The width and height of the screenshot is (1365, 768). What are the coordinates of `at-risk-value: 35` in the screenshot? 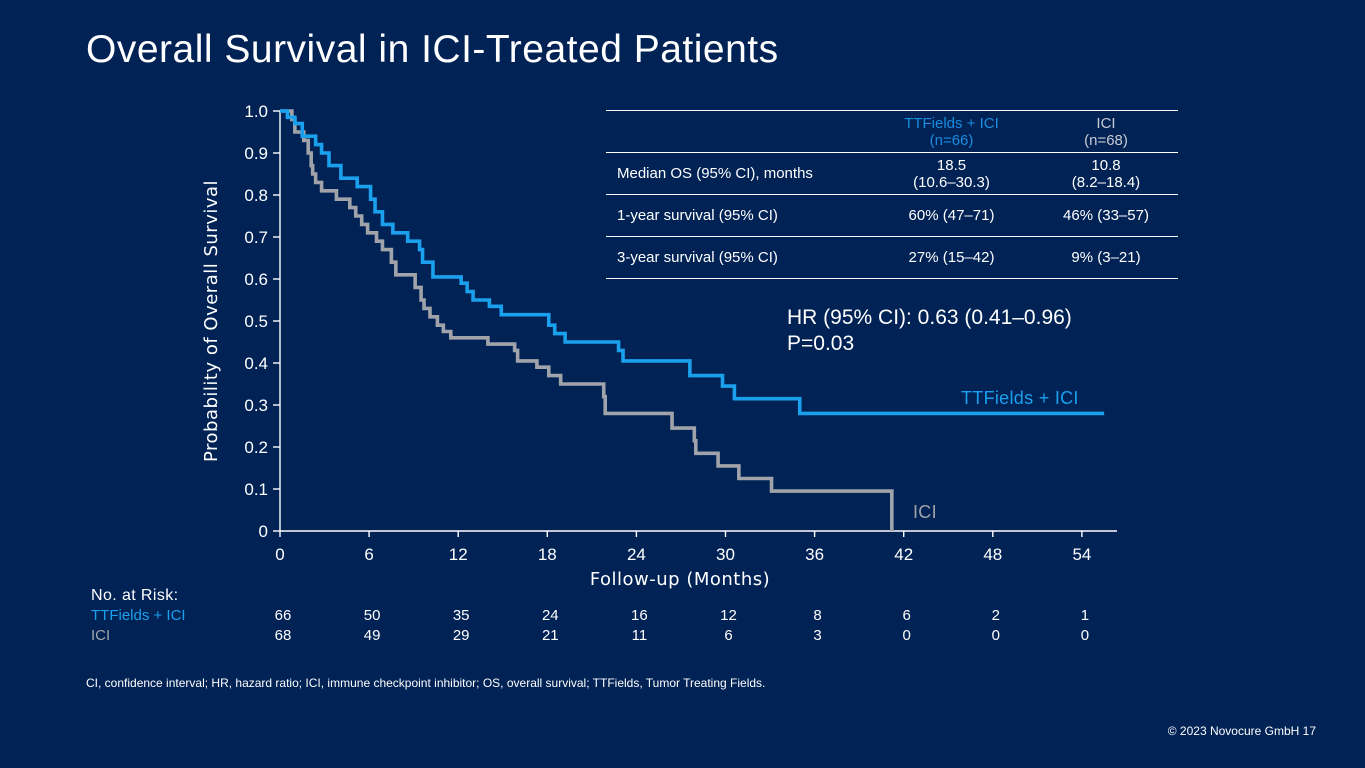 It's located at (461, 615).